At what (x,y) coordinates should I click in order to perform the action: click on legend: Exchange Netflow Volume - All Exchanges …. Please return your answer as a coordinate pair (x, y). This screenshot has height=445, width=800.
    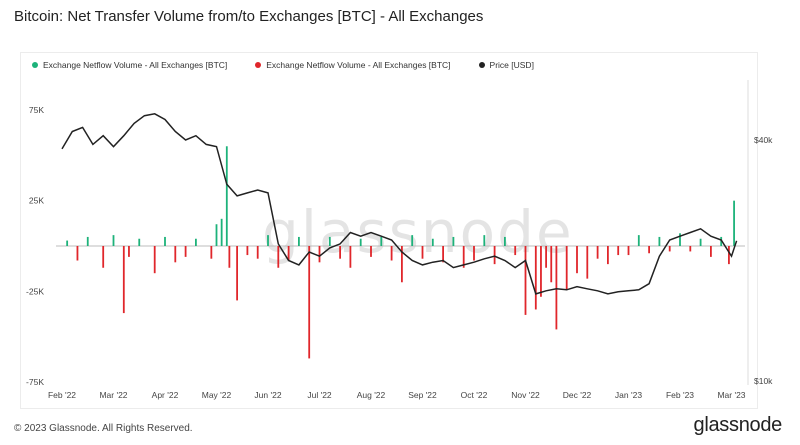
    Looking at the image, I should click on (283, 65).